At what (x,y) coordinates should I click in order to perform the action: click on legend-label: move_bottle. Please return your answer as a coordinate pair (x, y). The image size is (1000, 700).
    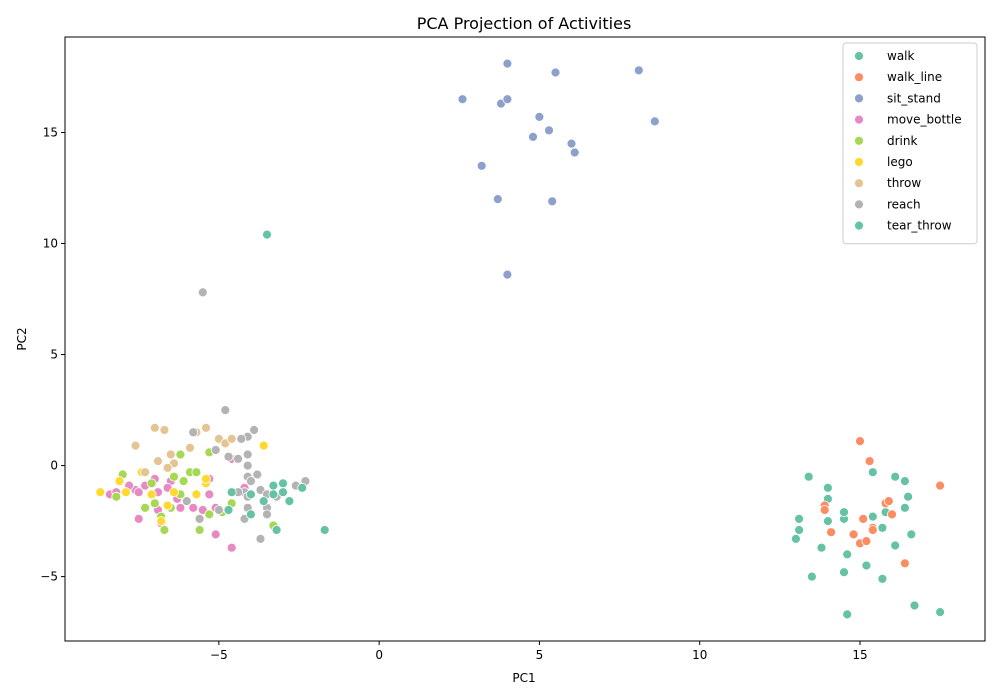
    Looking at the image, I should click on (924, 120).